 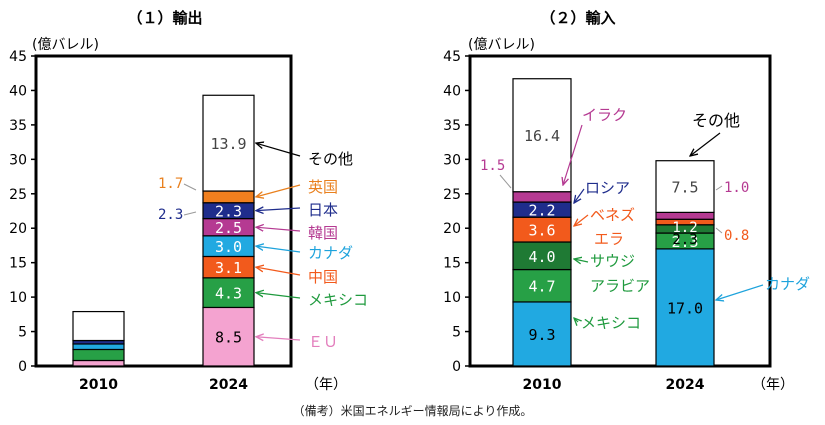 I want to click on bar-data-label: 2.2, so click(x=541, y=211).